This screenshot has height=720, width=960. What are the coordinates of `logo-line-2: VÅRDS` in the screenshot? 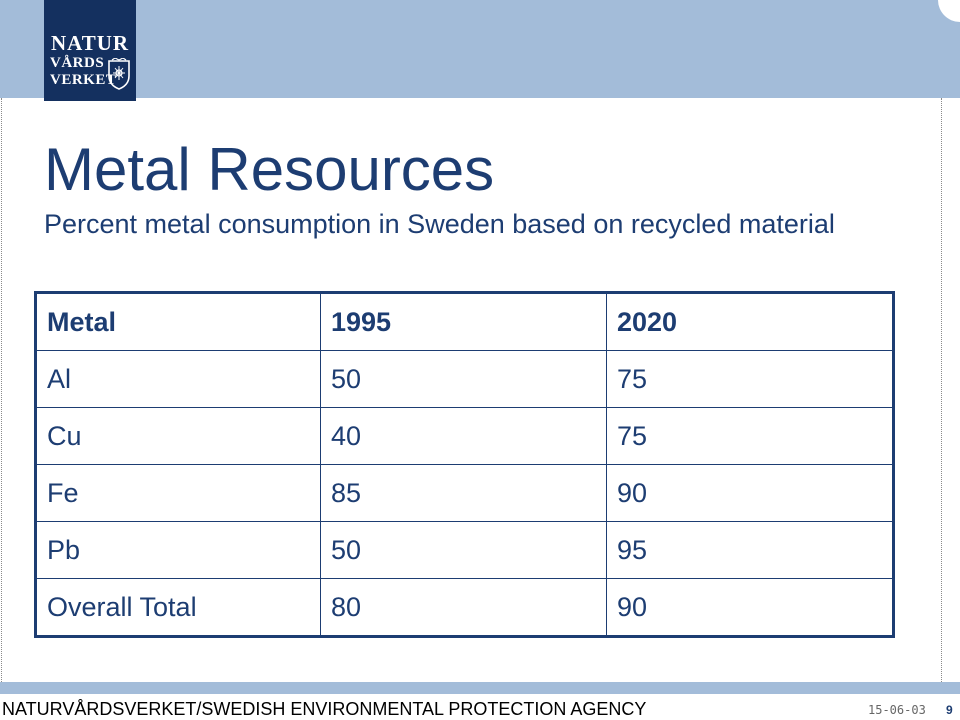 It's located at (77, 63).